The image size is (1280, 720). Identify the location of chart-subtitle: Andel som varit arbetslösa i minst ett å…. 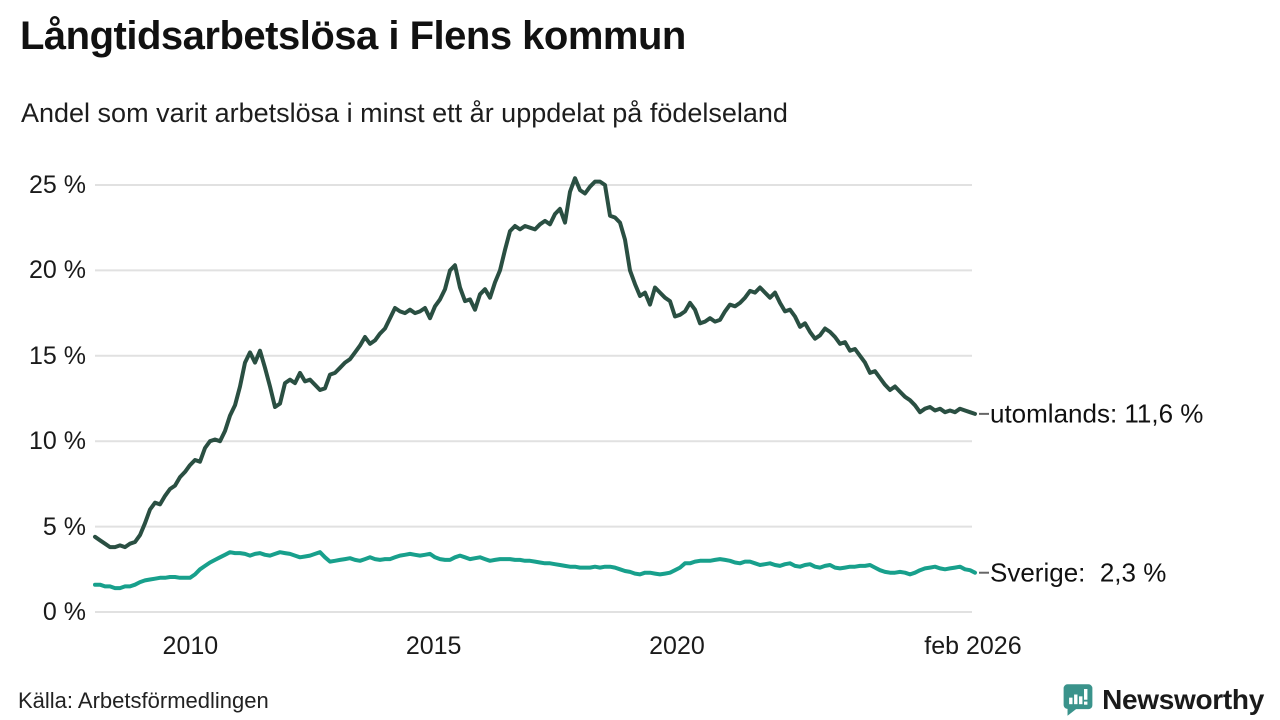
(404, 113).